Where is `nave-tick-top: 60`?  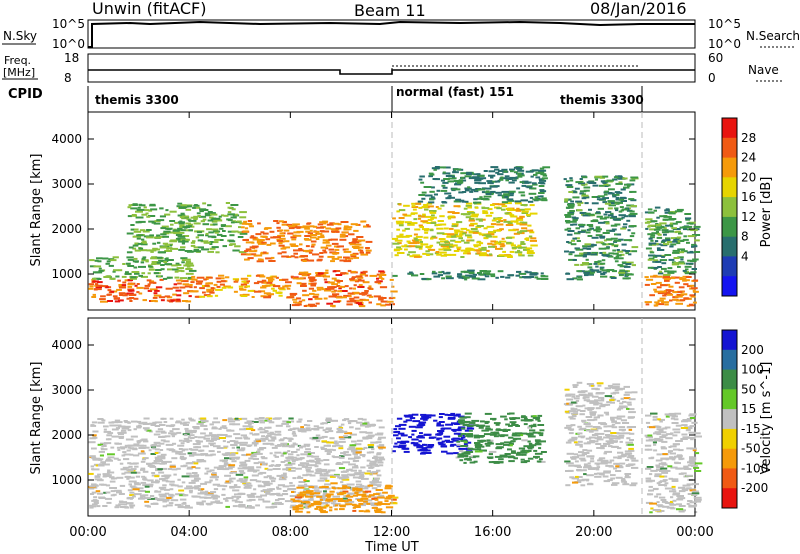 nave-tick-top: 60 is located at coordinates (715, 58).